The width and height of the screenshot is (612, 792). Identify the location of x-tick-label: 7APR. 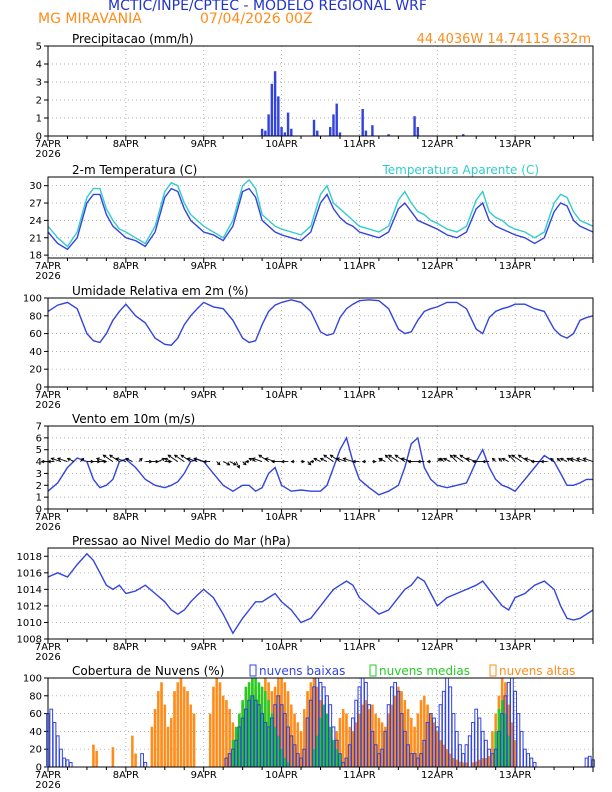
(48, 266).